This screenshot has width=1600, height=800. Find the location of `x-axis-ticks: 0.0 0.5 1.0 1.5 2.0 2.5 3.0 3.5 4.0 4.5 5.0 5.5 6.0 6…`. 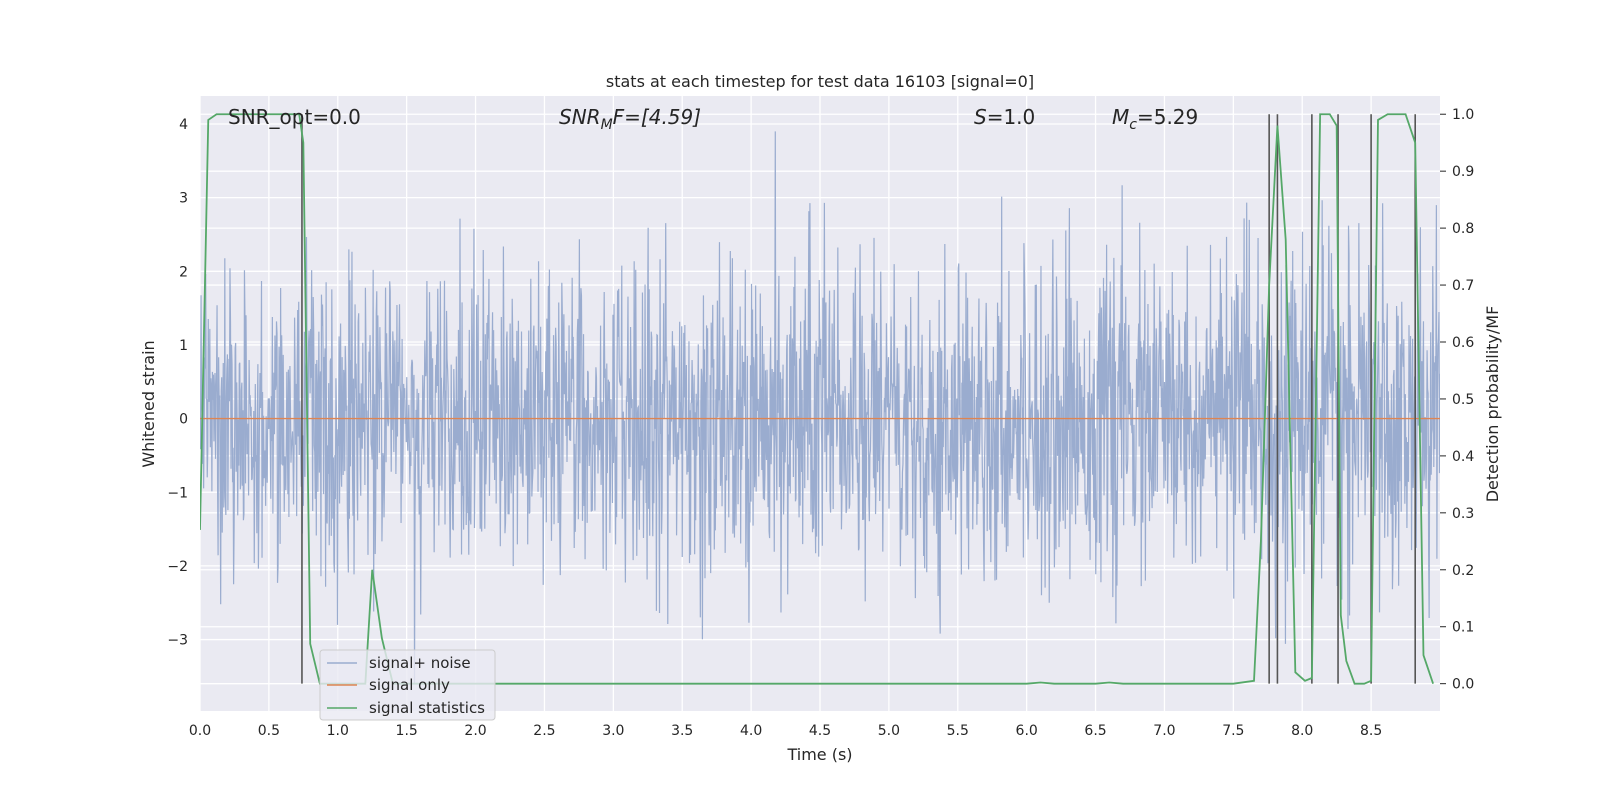

x-axis-ticks: 0.0 0.5 1.0 1.5 2.0 2.5 3.0 3.5 4.0 4.5 5.0 5.5 6.0 6… is located at coordinates (785, 731).